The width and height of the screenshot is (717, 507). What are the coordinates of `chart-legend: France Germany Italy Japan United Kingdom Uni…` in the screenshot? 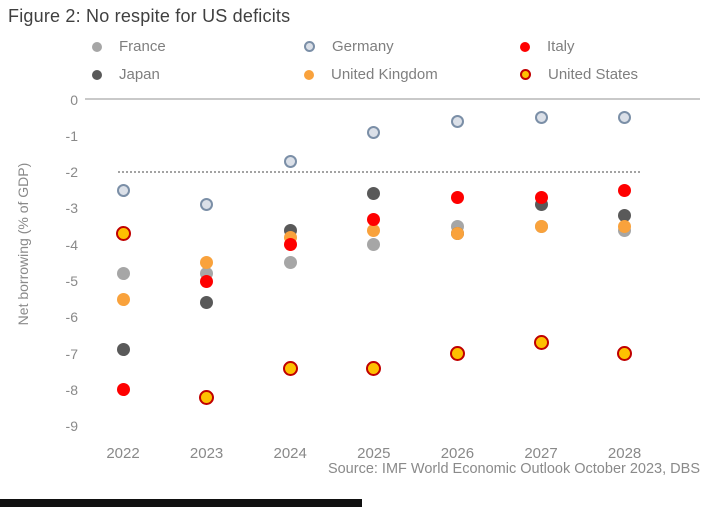 It's located at (396, 60).